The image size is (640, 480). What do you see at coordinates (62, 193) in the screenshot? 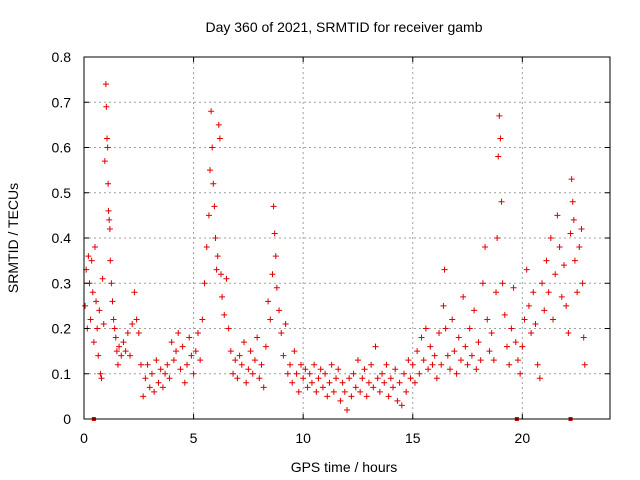
I see `y-tick-label: 0.5` at bounding box center [62, 193].